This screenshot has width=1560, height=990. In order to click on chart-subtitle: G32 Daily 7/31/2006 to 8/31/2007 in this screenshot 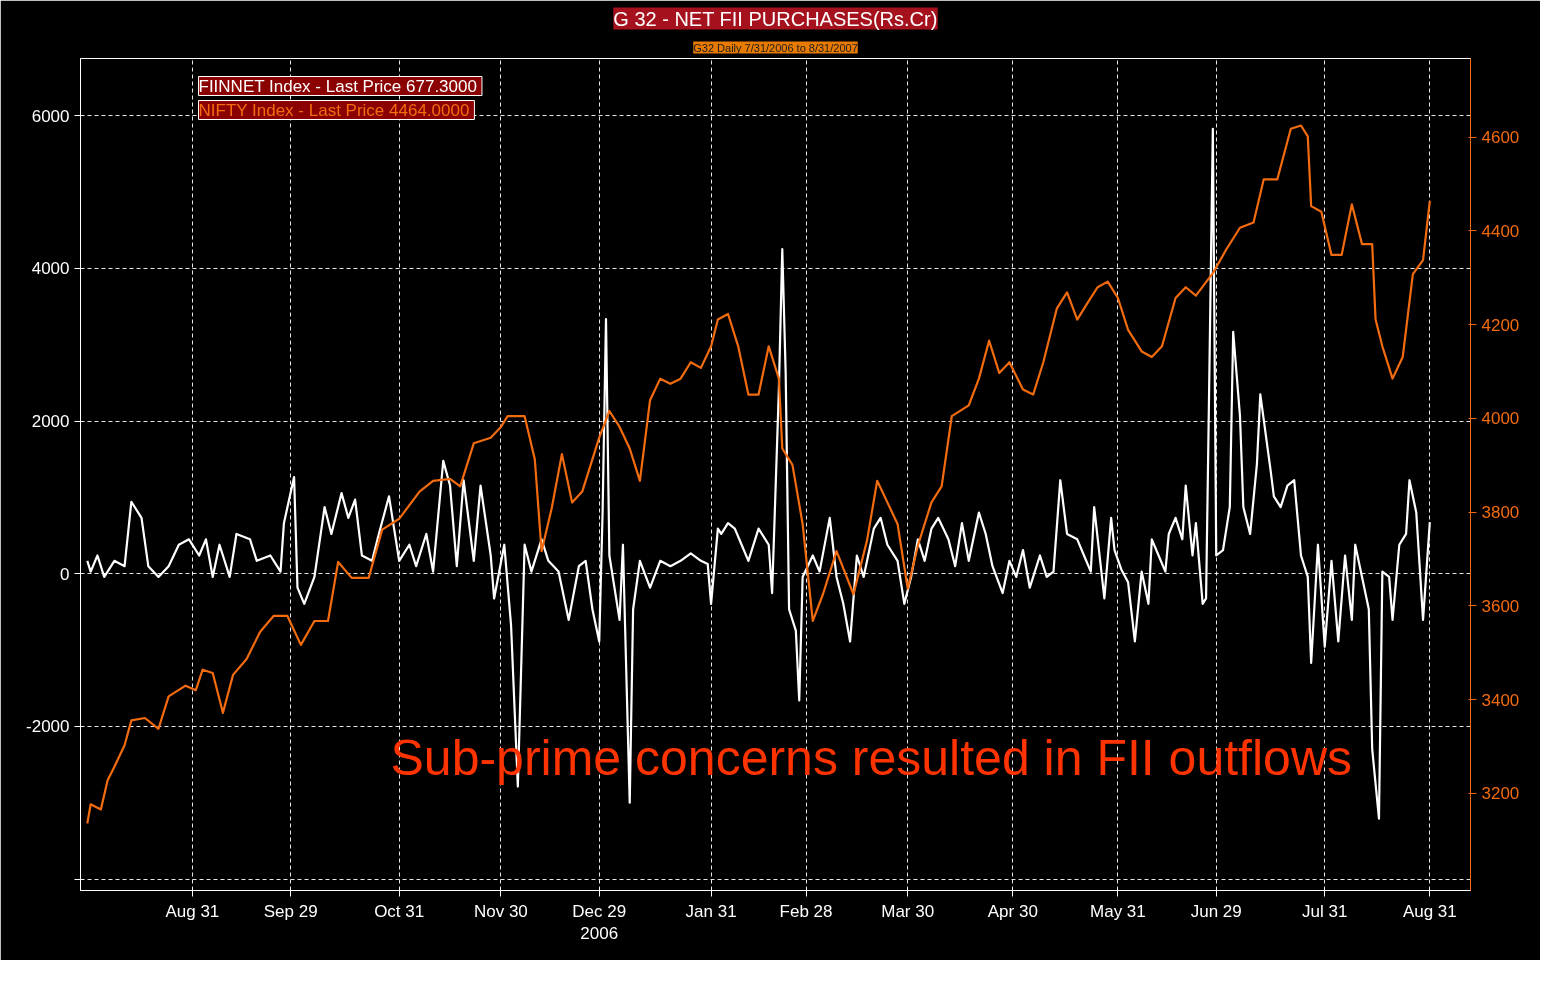, I will do `click(775, 47)`.